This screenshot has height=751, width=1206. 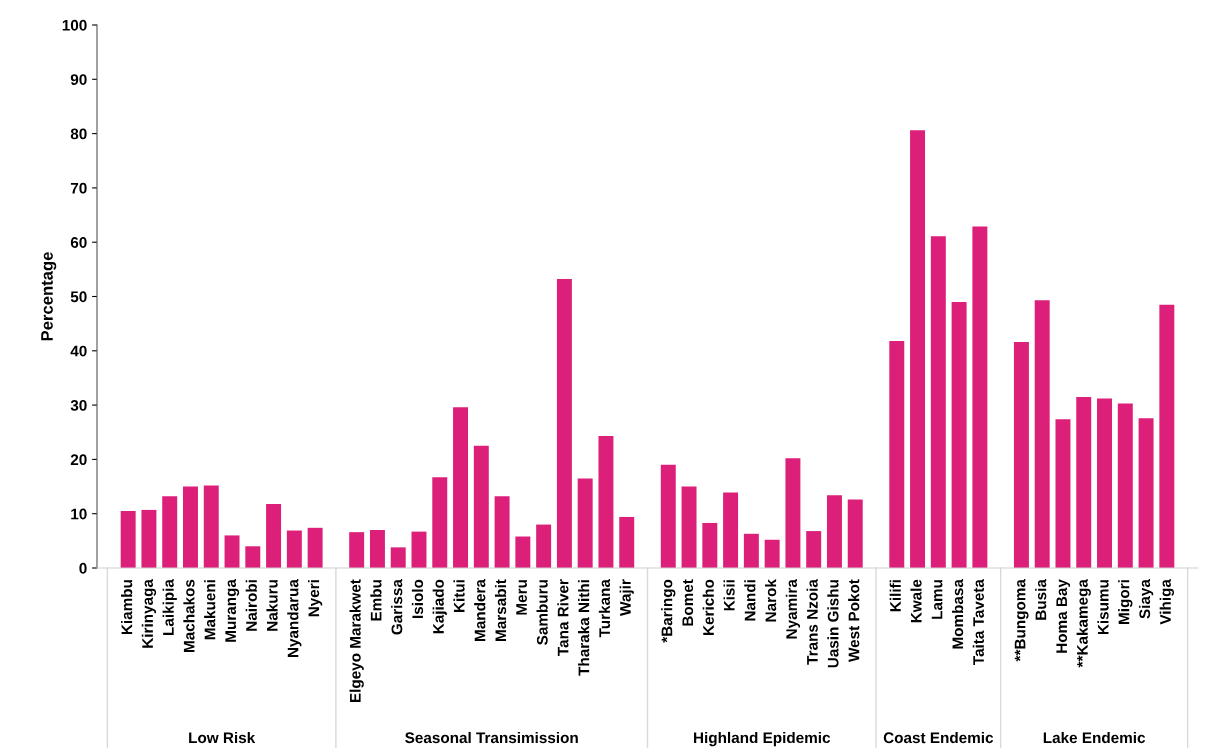 I want to click on y-tick-label: 90, so click(x=78, y=79).